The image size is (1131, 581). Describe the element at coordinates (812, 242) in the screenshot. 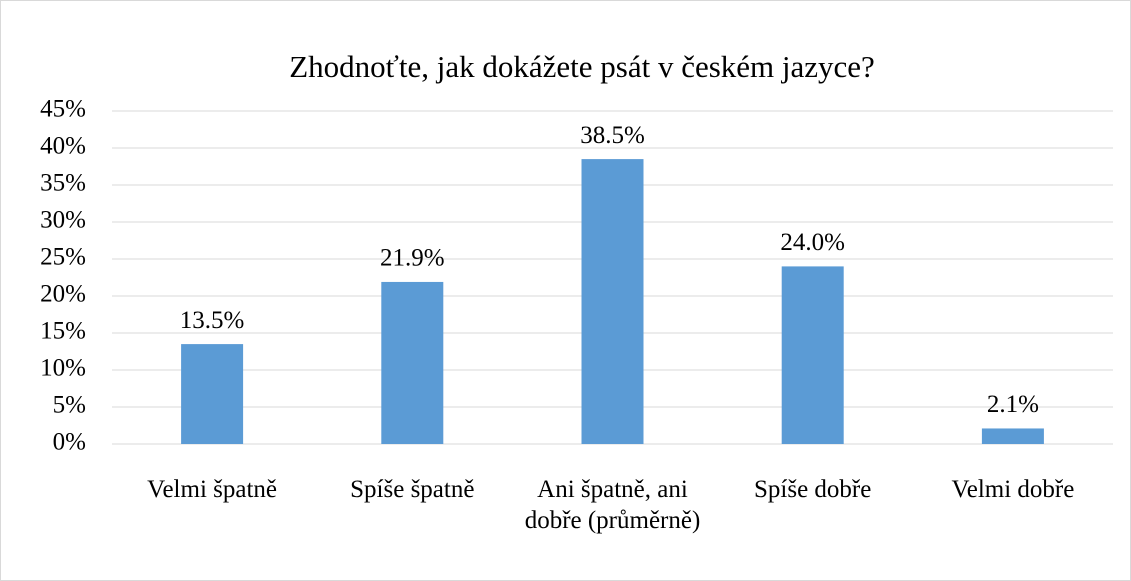

I see `data-label: 24.0%` at that location.